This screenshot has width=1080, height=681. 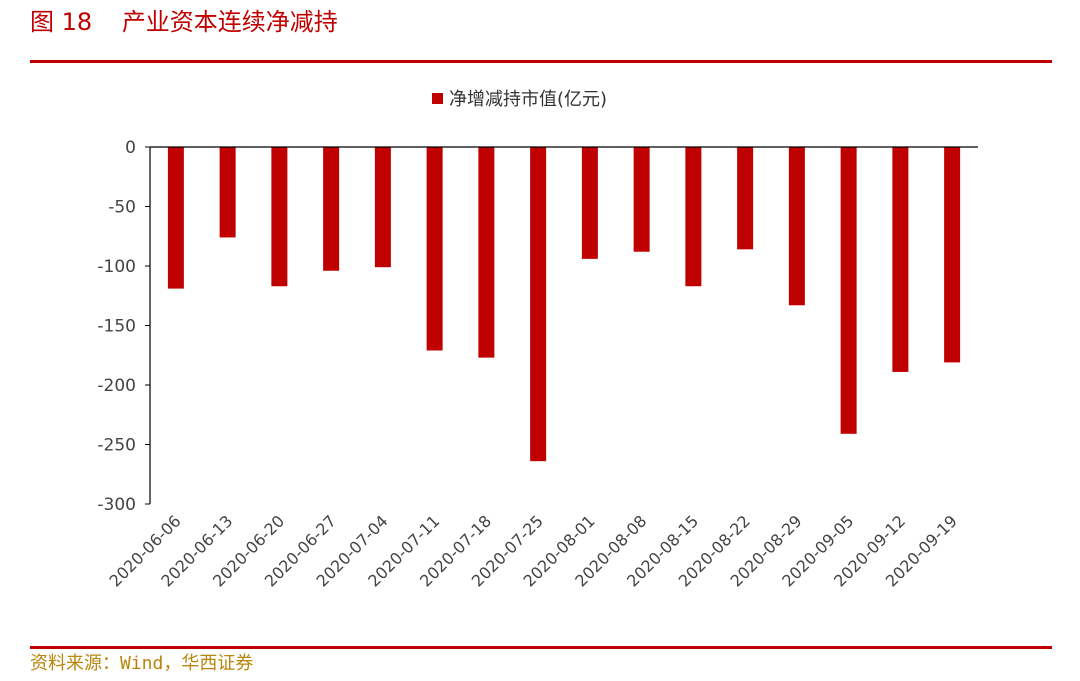 I want to click on y-tick-label: -300, so click(x=116, y=505).